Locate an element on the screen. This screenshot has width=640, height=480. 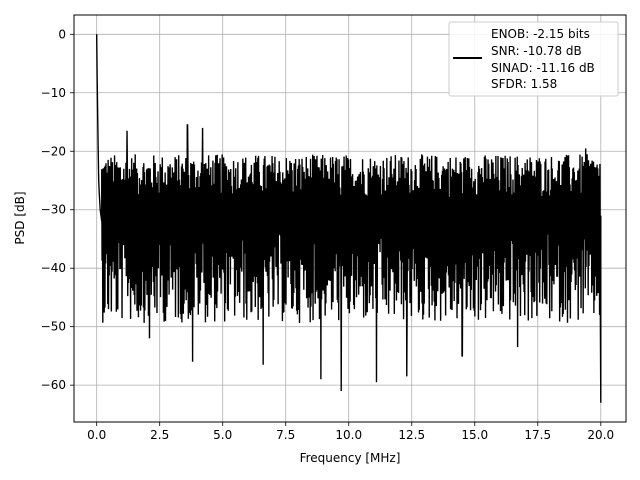
x-tick-label: 12.5 is located at coordinates (411, 435).